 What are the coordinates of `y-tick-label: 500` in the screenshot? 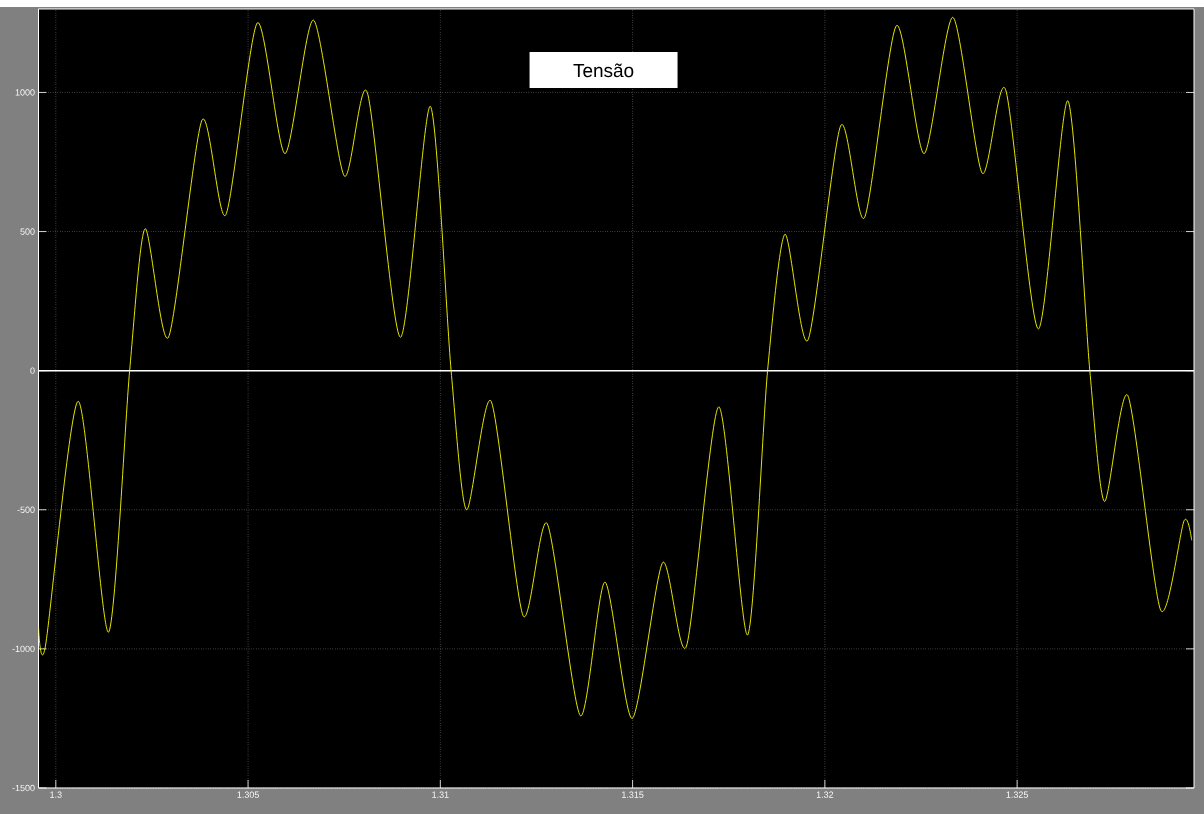 It's located at (27, 231).